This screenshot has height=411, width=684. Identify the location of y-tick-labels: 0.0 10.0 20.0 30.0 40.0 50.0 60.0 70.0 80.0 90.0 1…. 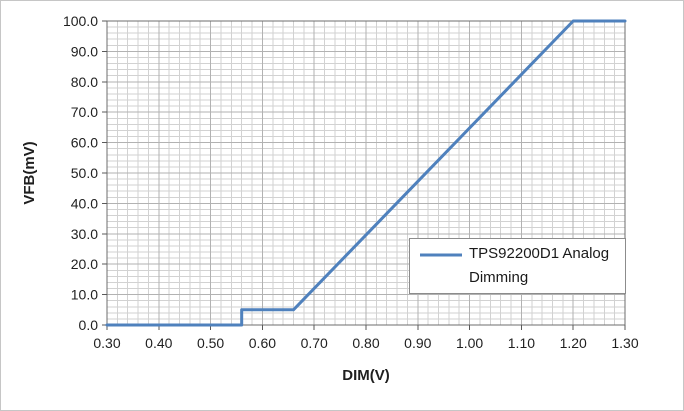
(80, 173).